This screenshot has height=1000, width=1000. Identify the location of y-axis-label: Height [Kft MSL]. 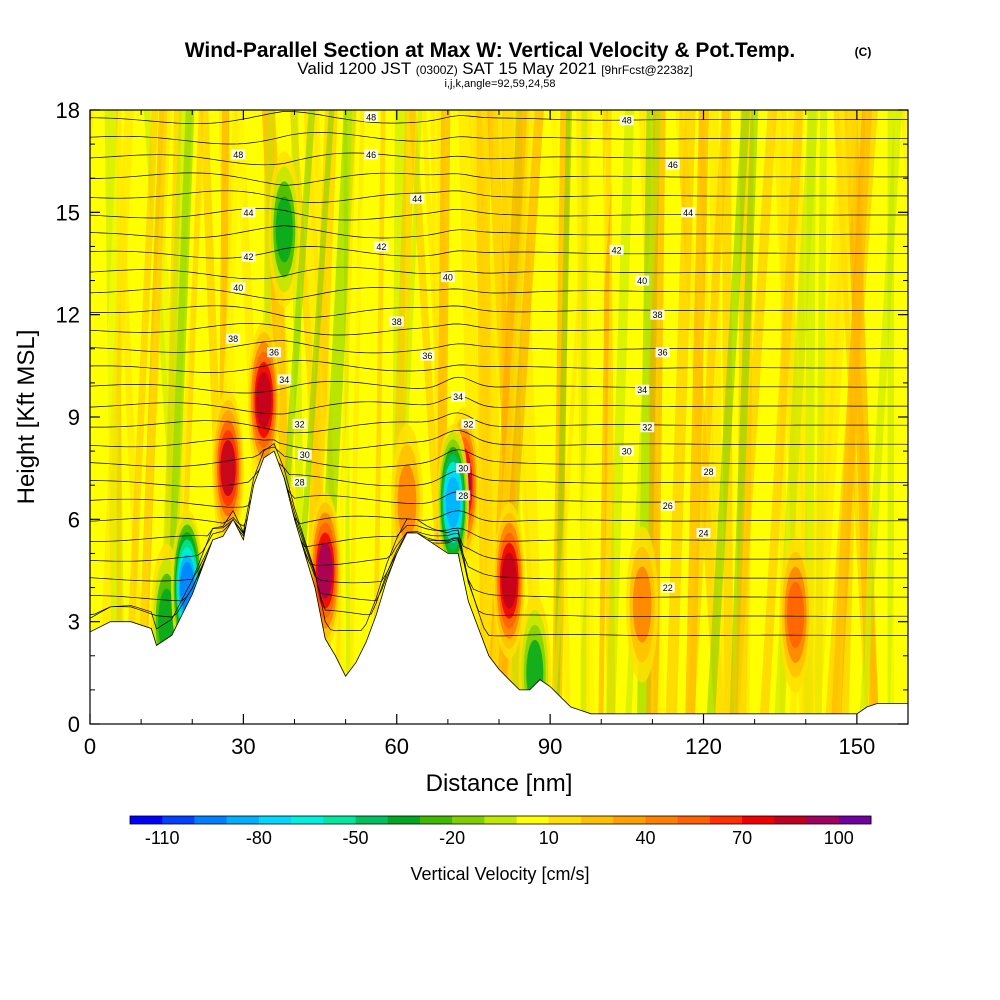
(26, 417).